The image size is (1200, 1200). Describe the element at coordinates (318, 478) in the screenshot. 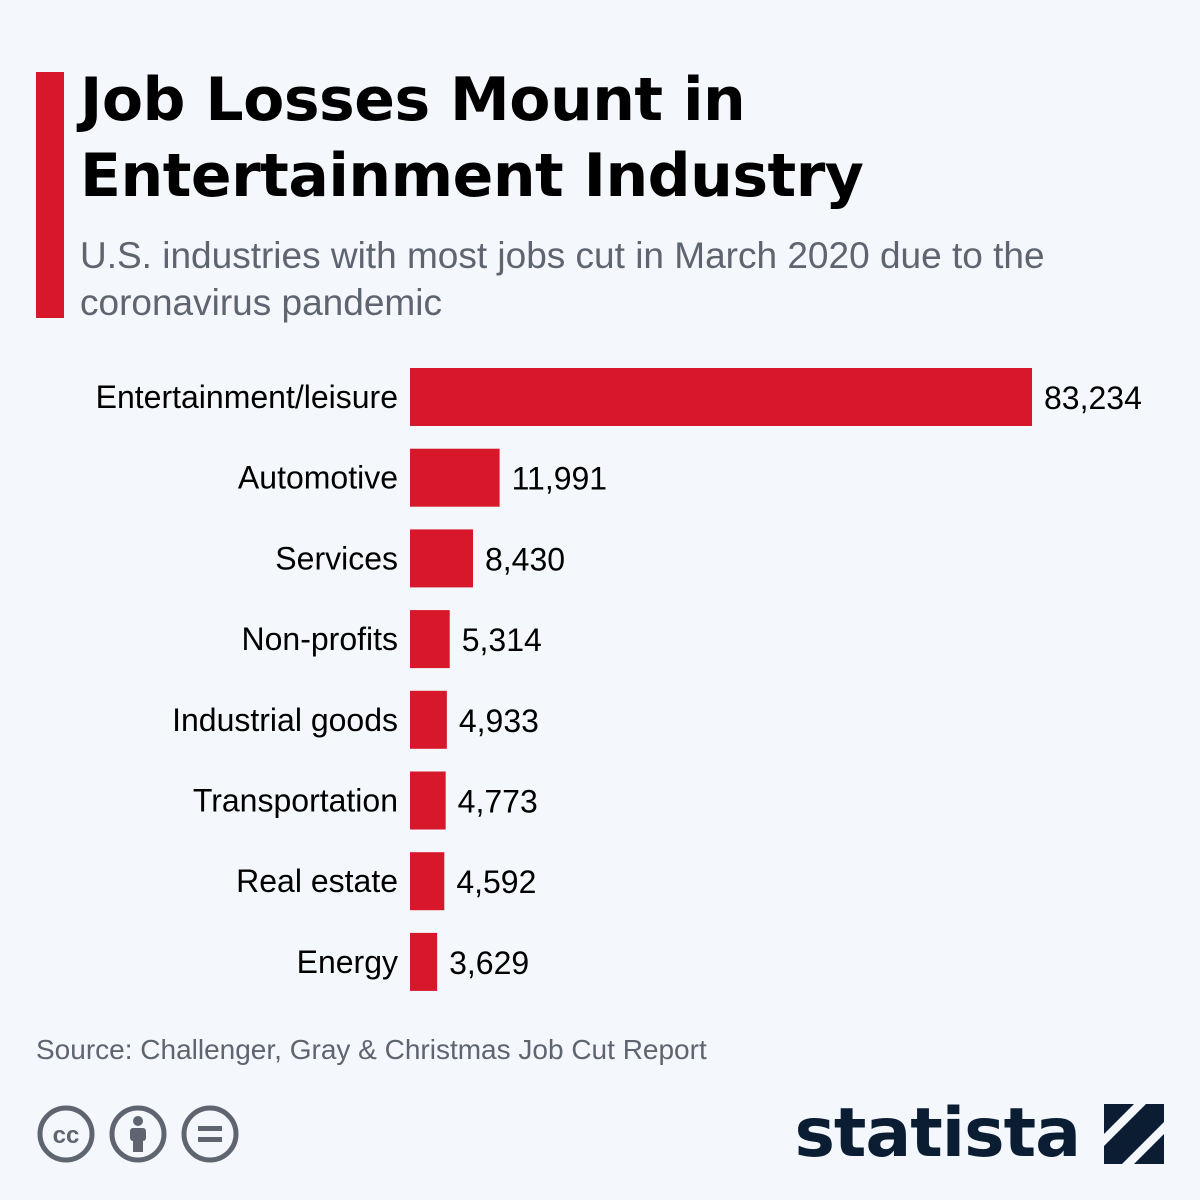

I see `category-label: Automotive` at that location.